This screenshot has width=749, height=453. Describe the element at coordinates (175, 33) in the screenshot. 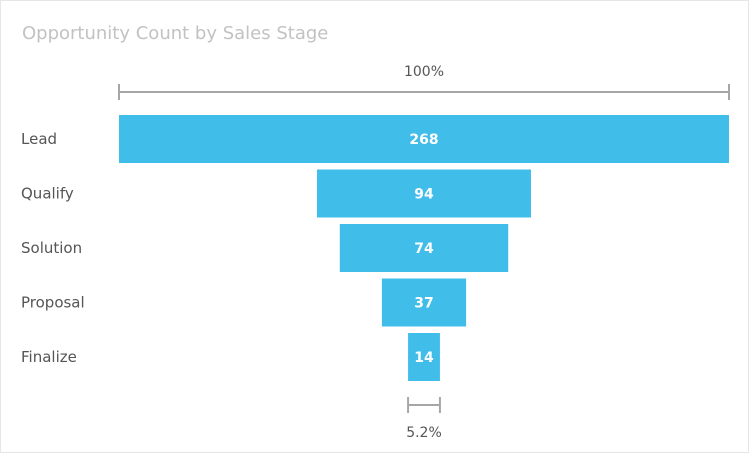

I see `chart-title: Opportunity Count by Sales Stage` at that location.